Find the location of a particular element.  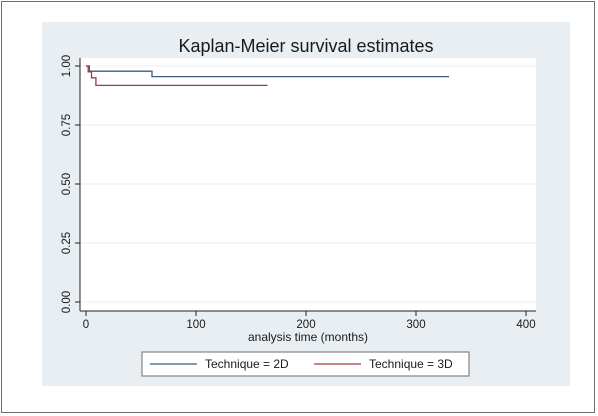

legend: Technique = 2D Technique = 3D is located at coordinates (305, 364).